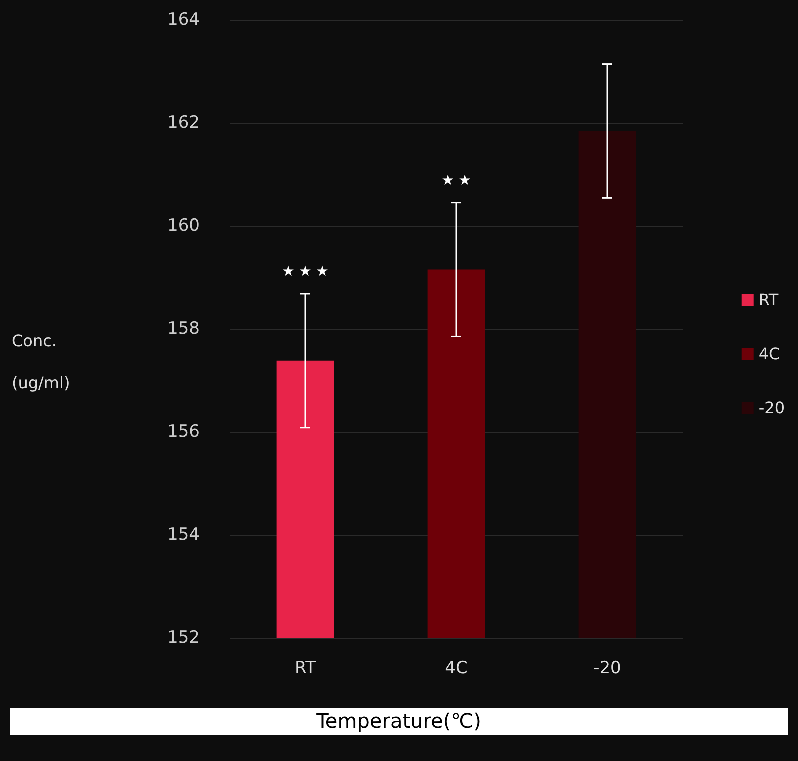  What do you see at coordinates (184, 226) in the screenshot?
I see `y-tick-label: 160` at bounding box center [184, 226].